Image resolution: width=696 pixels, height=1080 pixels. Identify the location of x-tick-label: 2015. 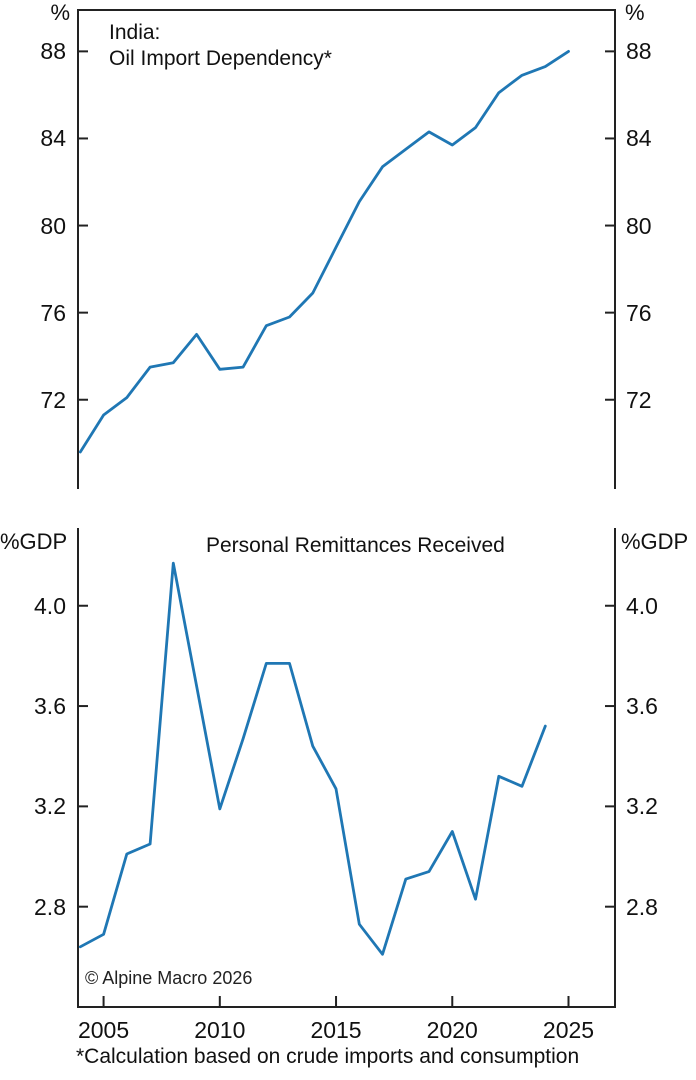
(336, 1030).